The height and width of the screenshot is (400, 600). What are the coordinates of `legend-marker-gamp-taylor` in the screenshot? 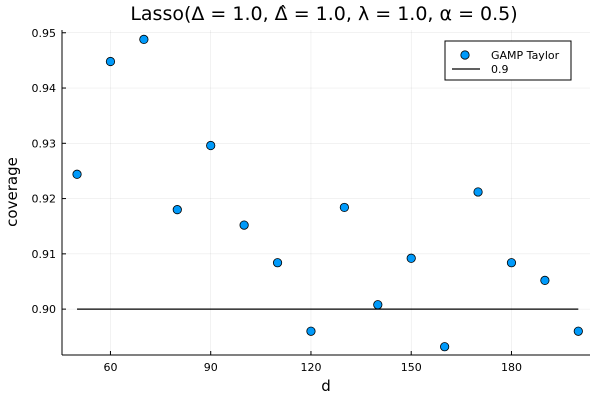 It's located at (465, 55).